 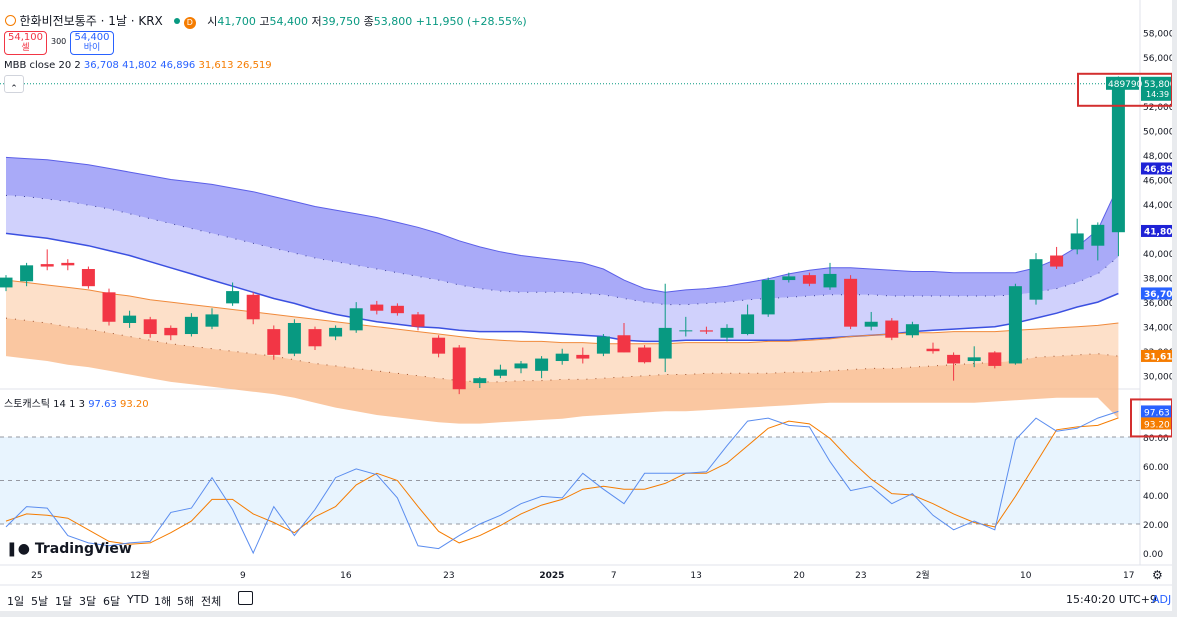 I want to click on chevron-up-icon: ⌃, so click(x=14, y=89).